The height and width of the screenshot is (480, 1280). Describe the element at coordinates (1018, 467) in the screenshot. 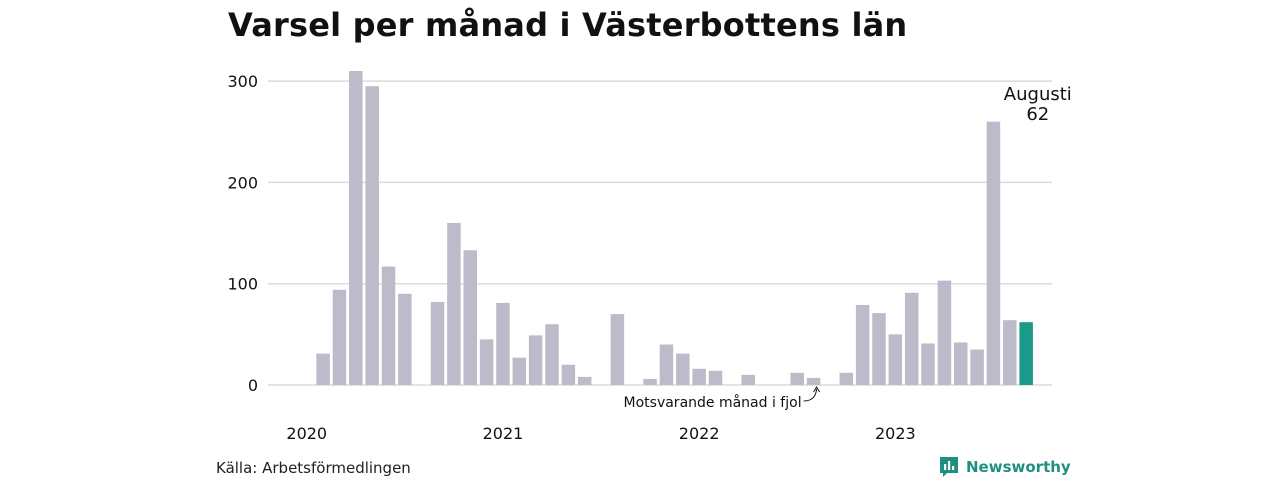

I see `brand-name: Newsworthy` at that location.